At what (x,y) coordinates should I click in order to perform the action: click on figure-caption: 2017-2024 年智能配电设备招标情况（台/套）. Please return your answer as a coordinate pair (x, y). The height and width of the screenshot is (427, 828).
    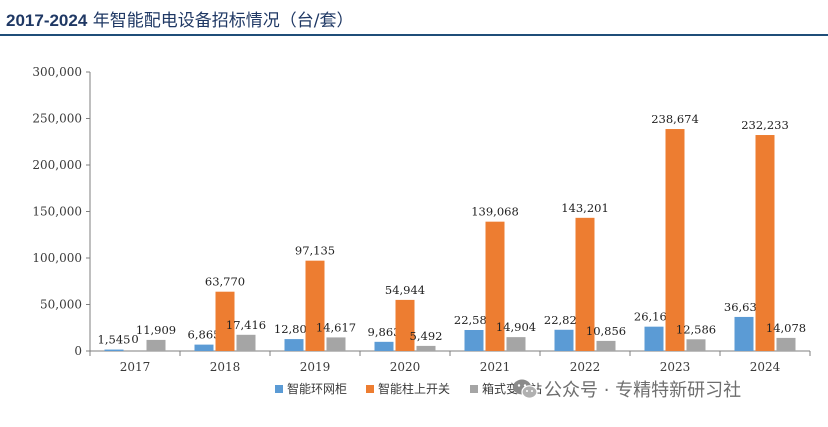
    Looking at the image, I should click on (179, 18).